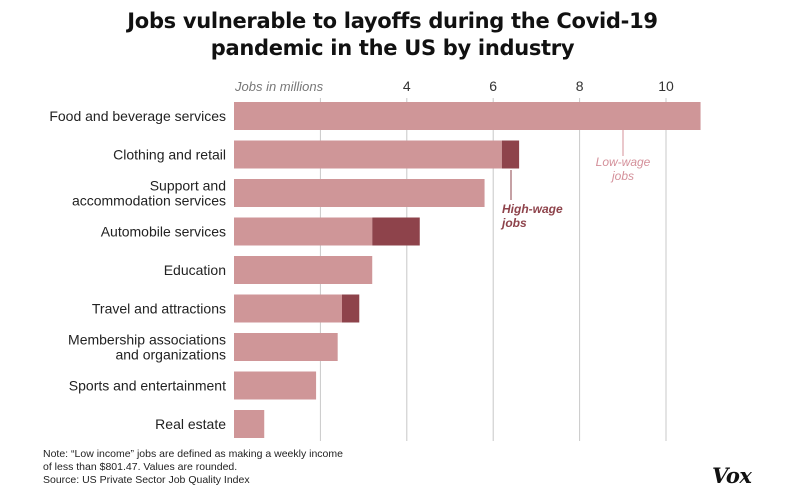  What do you see at coordinates (513, 223) in the screenshot?
I see `high-wage-annotation: jobs` at bounding box center [513, 223].